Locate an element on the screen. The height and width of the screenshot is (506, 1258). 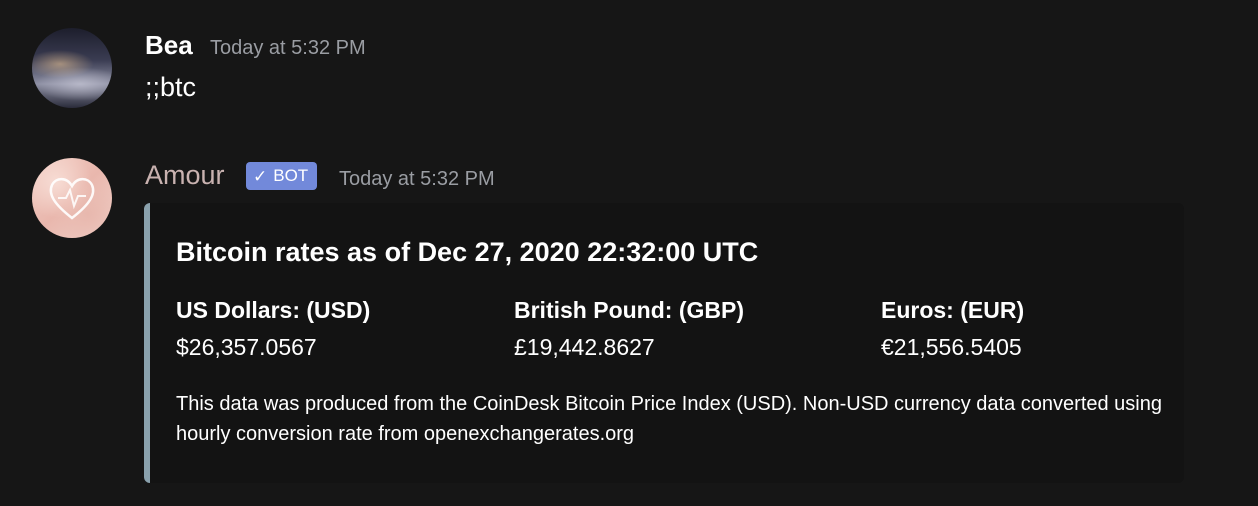
username: Amour is located at coordinates (185, 175).